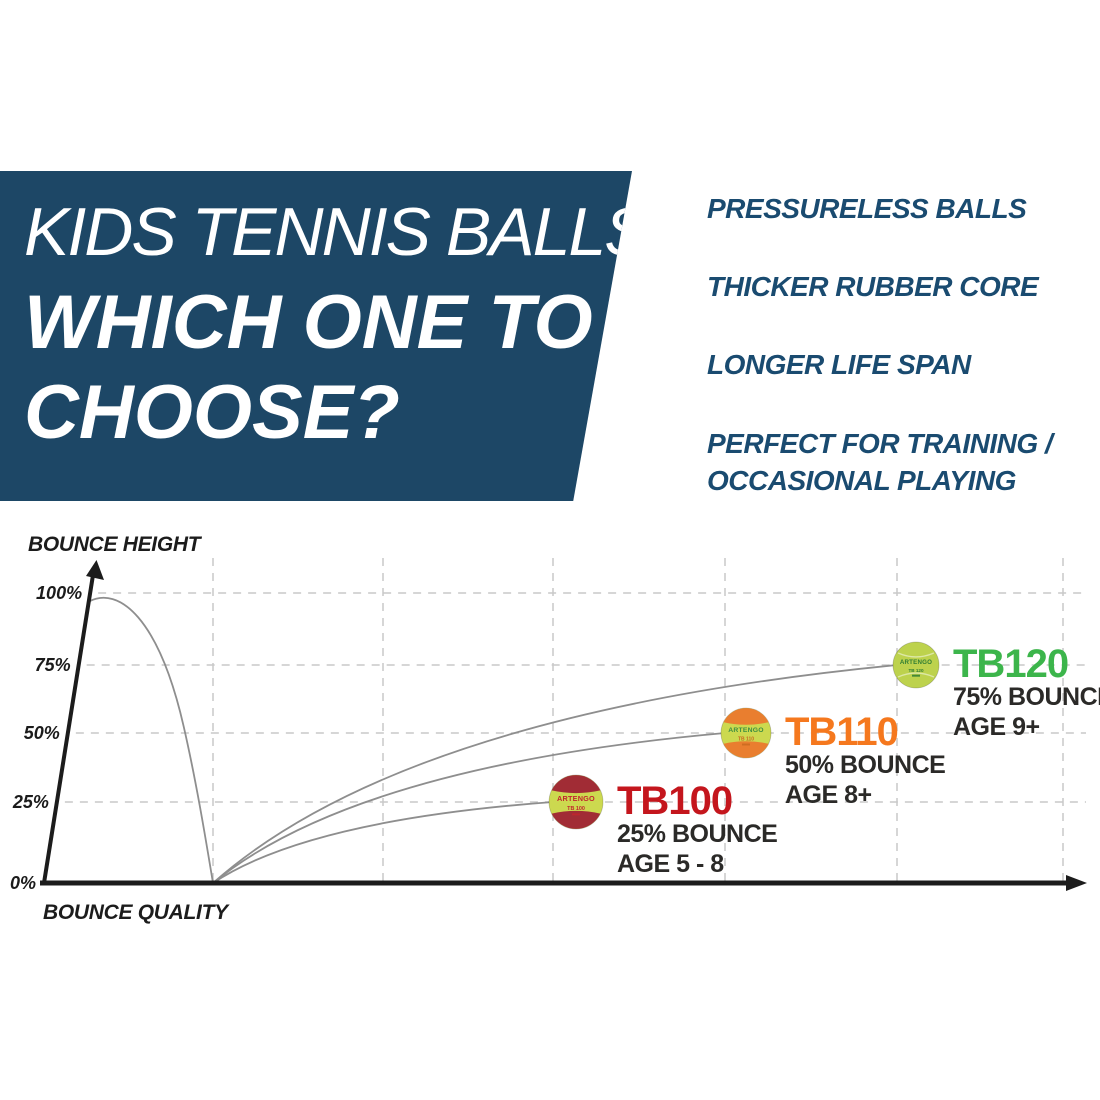 The image size is (1100, 1100). Describe the element at coordinates (95, 570) in the screenshot. I see `y-axis-arrow` at that location.